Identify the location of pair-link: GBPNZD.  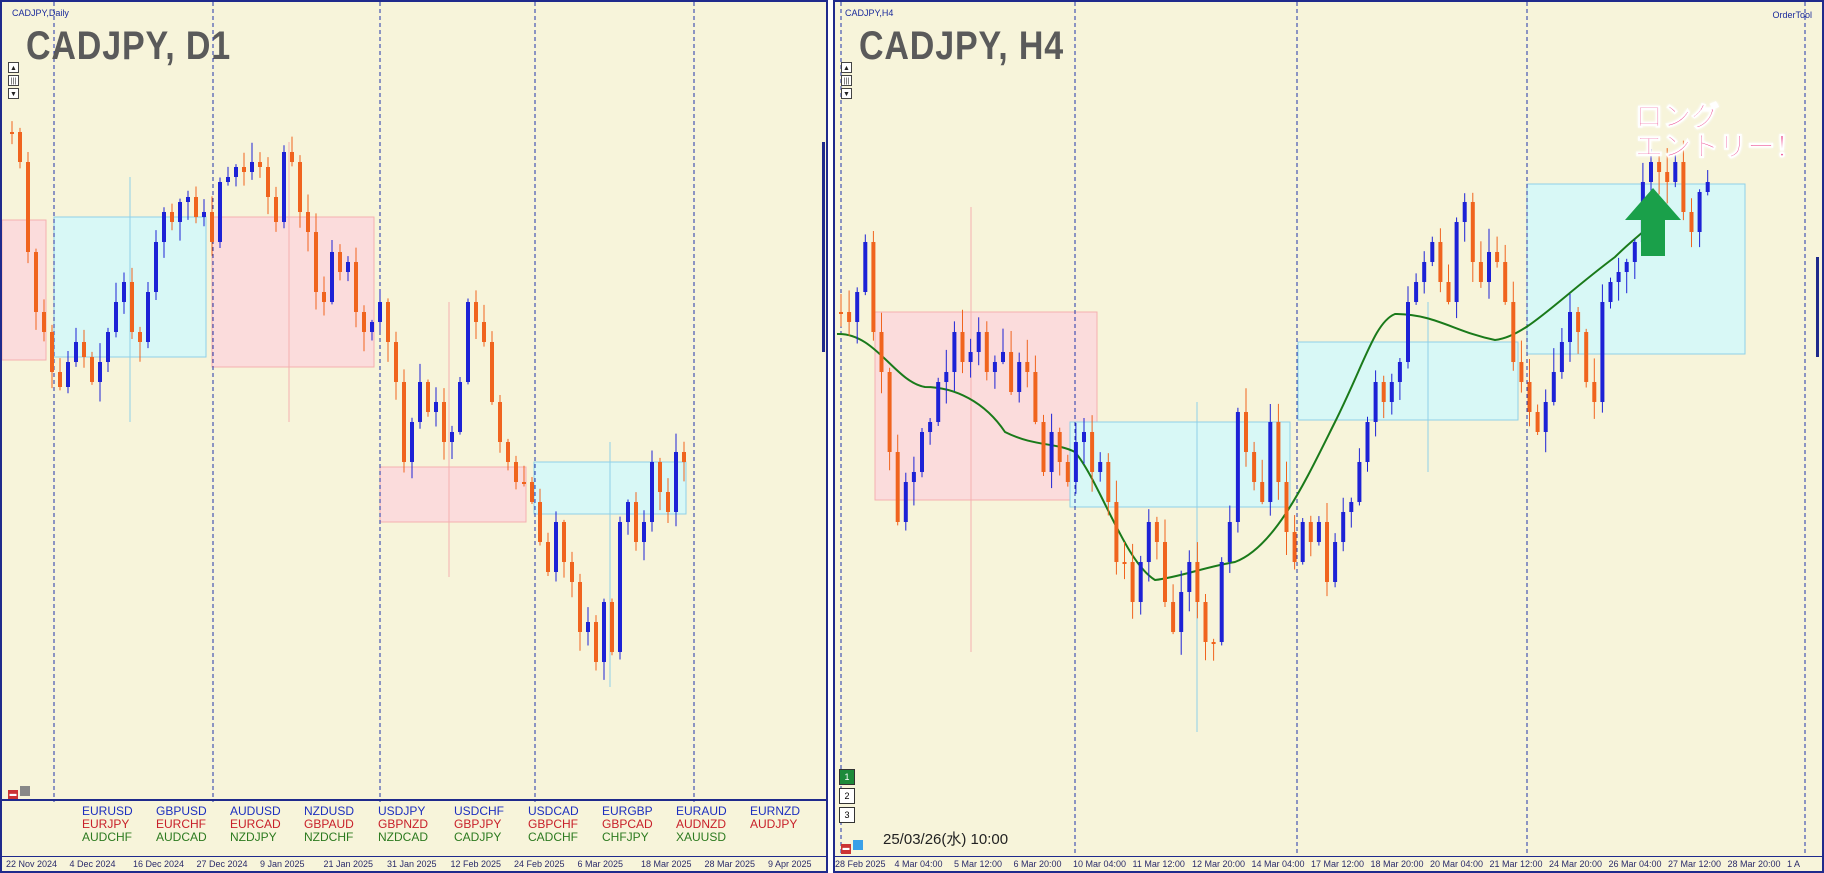
(403, 824).